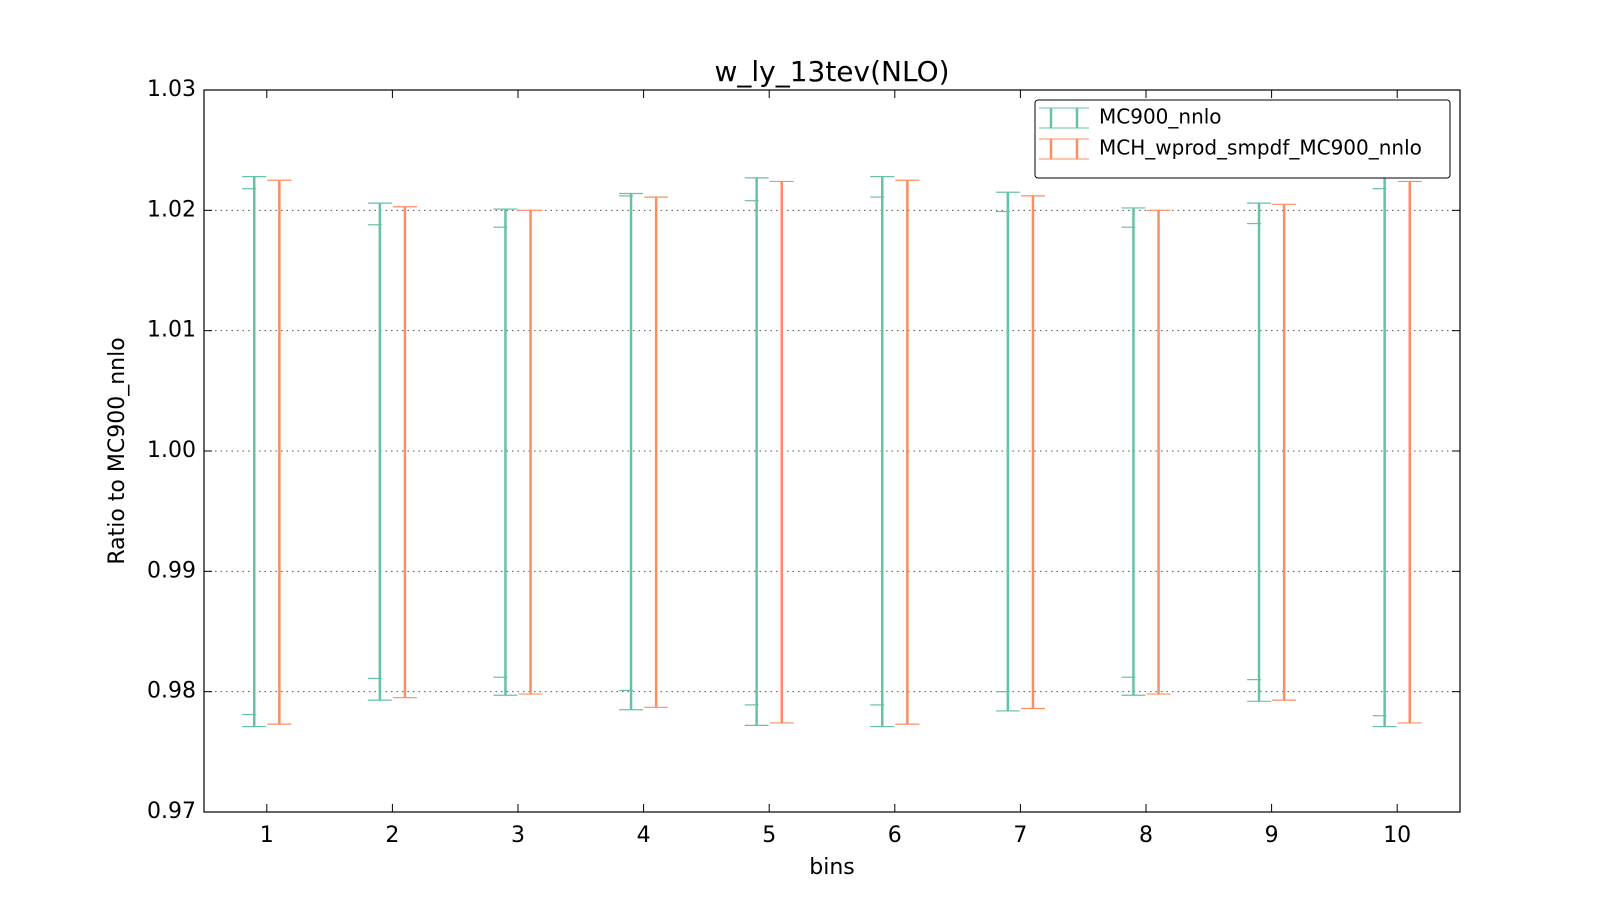 The image size is (1600, 900). Describe the element at coordinates (831, 71) in the screenshot. I see `chart-title: w_ly_13tev(NLO)` at that location.